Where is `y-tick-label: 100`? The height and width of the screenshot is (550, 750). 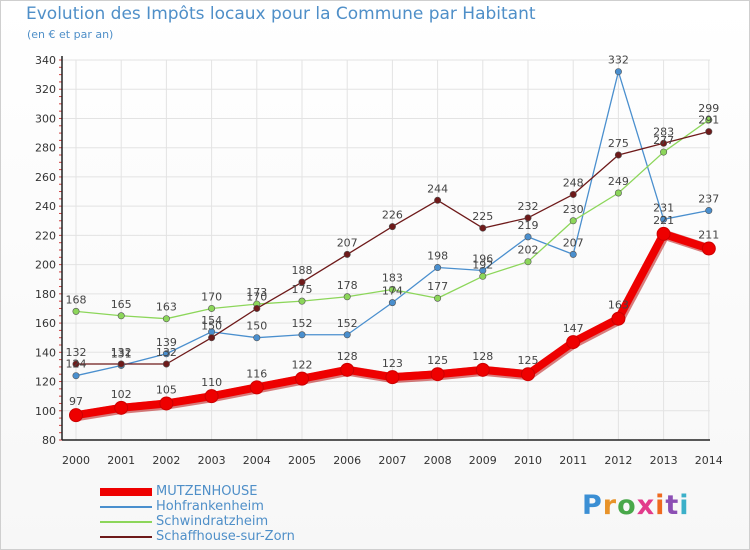 y-tick-label: 100 is located at coordinates (45, 411).